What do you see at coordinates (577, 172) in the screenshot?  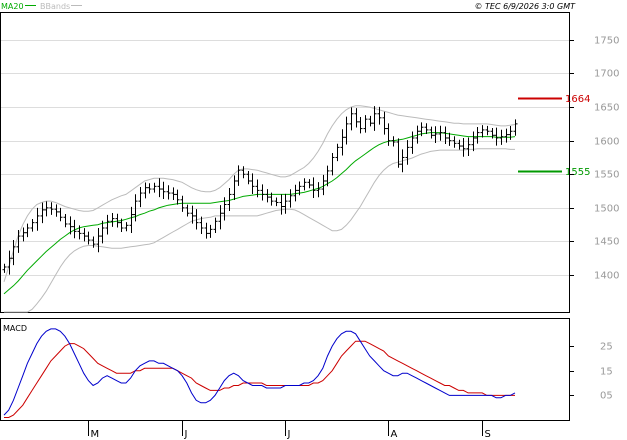 I see `support-label: 1555` at bounding box center [577, 172].